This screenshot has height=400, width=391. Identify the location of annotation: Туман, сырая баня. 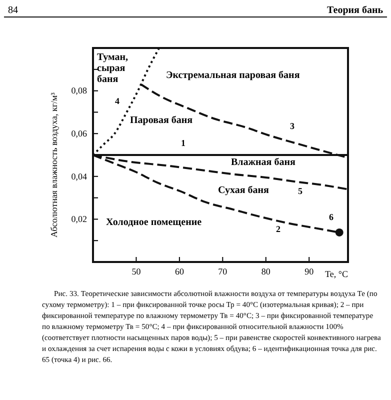
(113, 68).